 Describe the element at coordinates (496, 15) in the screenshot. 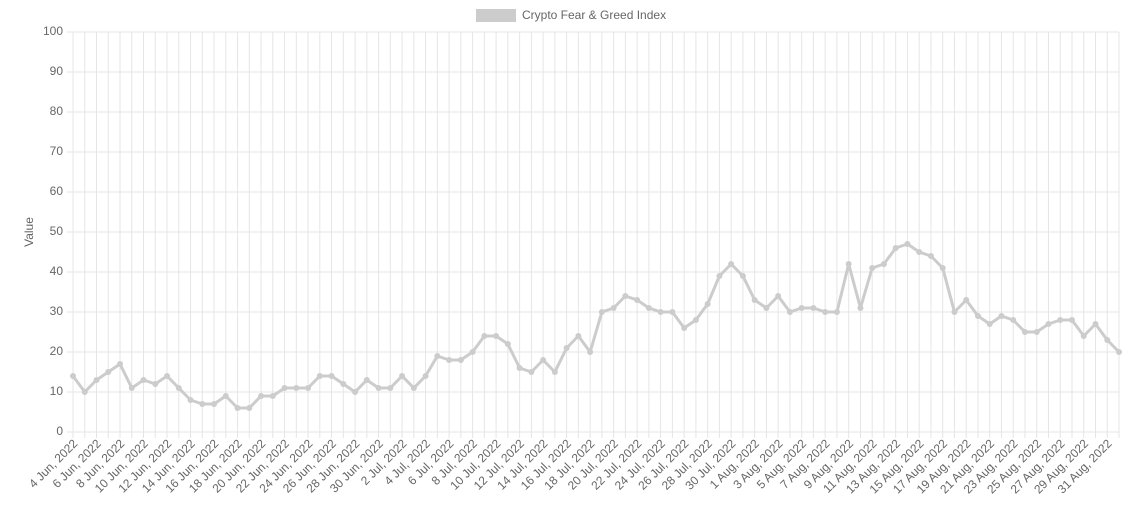

I see `legend-swatch` at that location.